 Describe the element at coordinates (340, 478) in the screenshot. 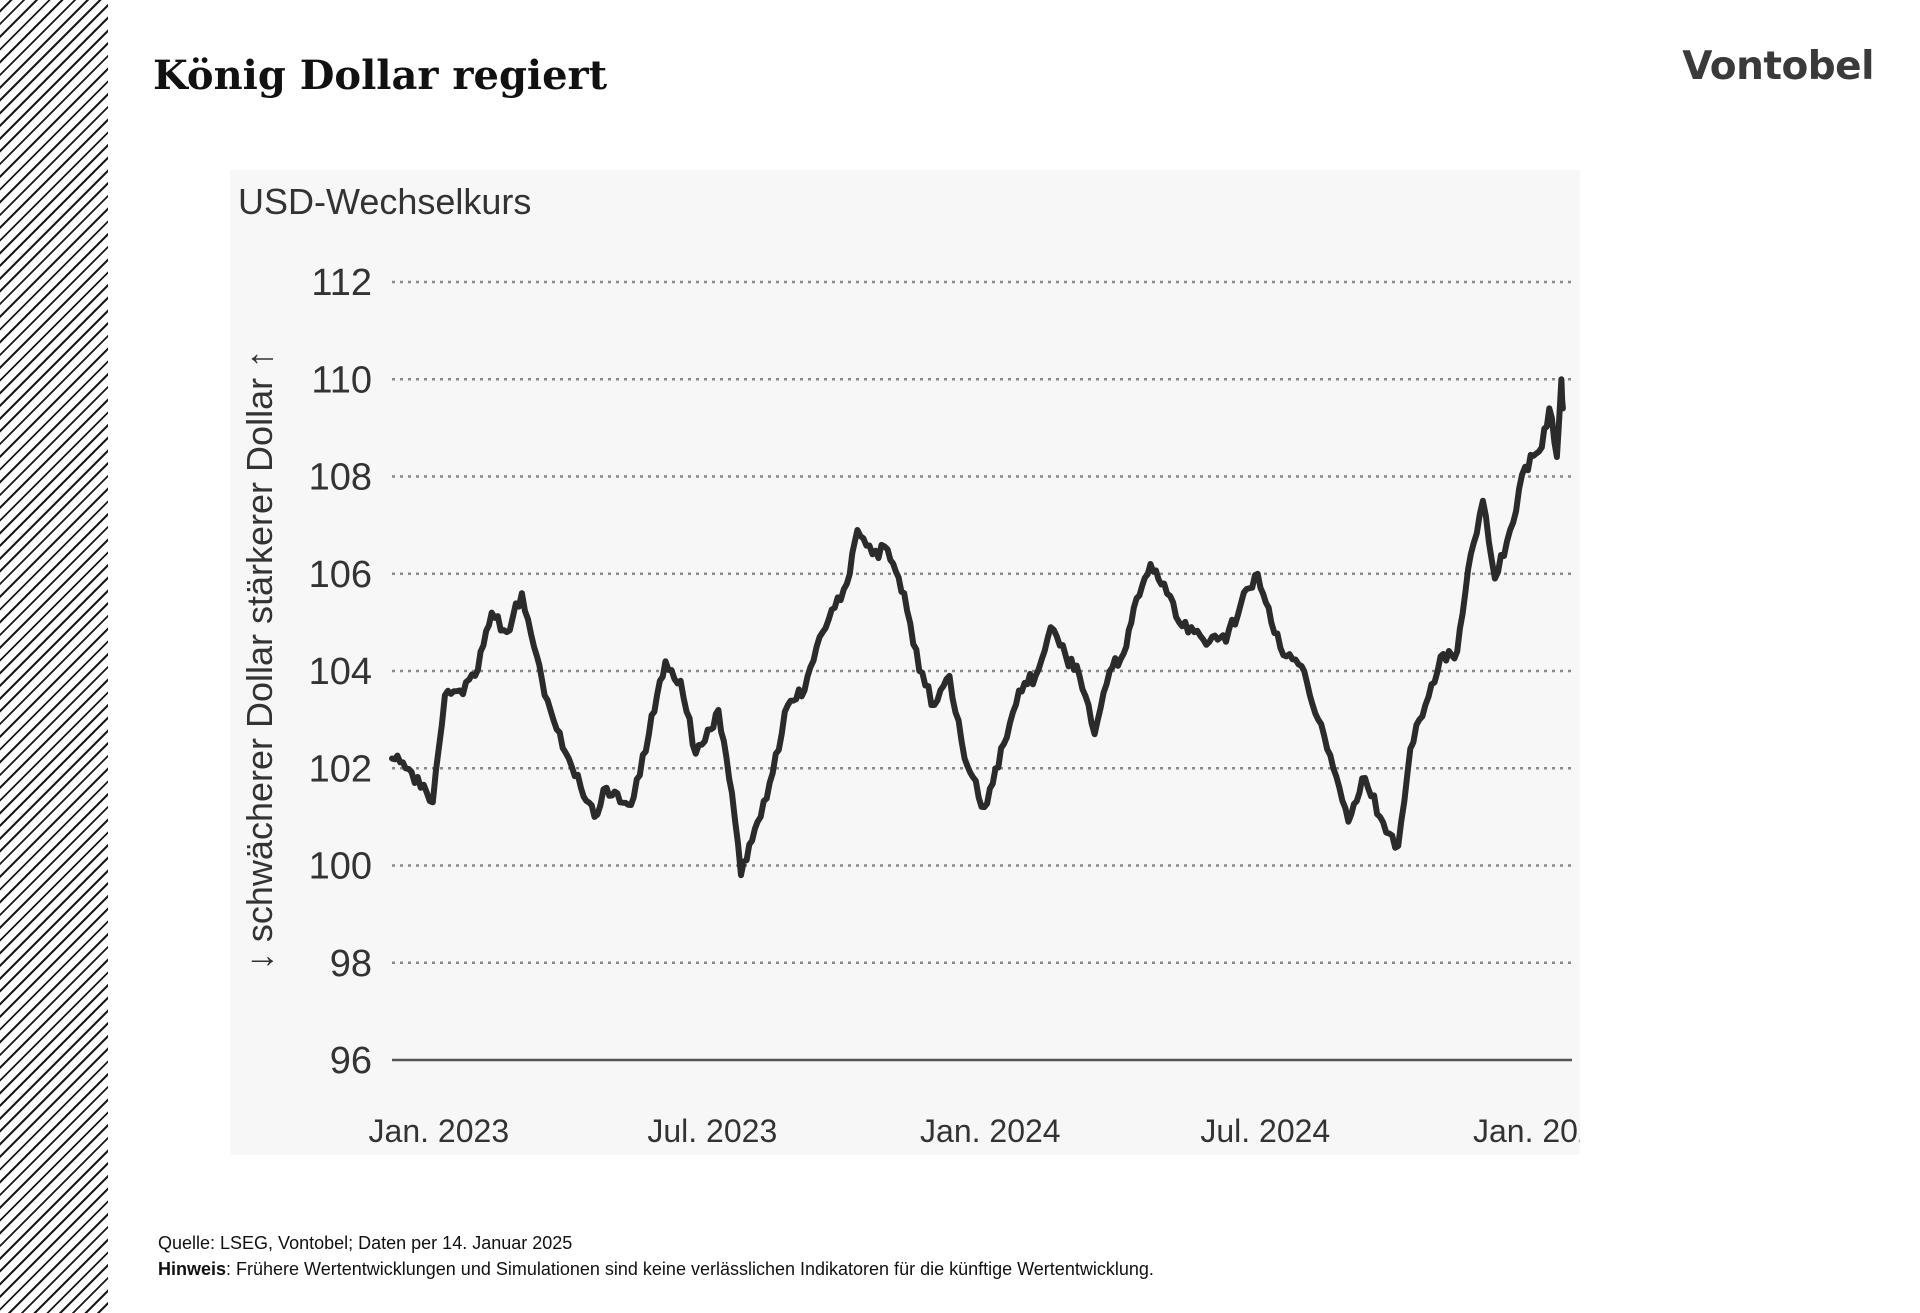

I see `y-tick-label: 108` at that location.